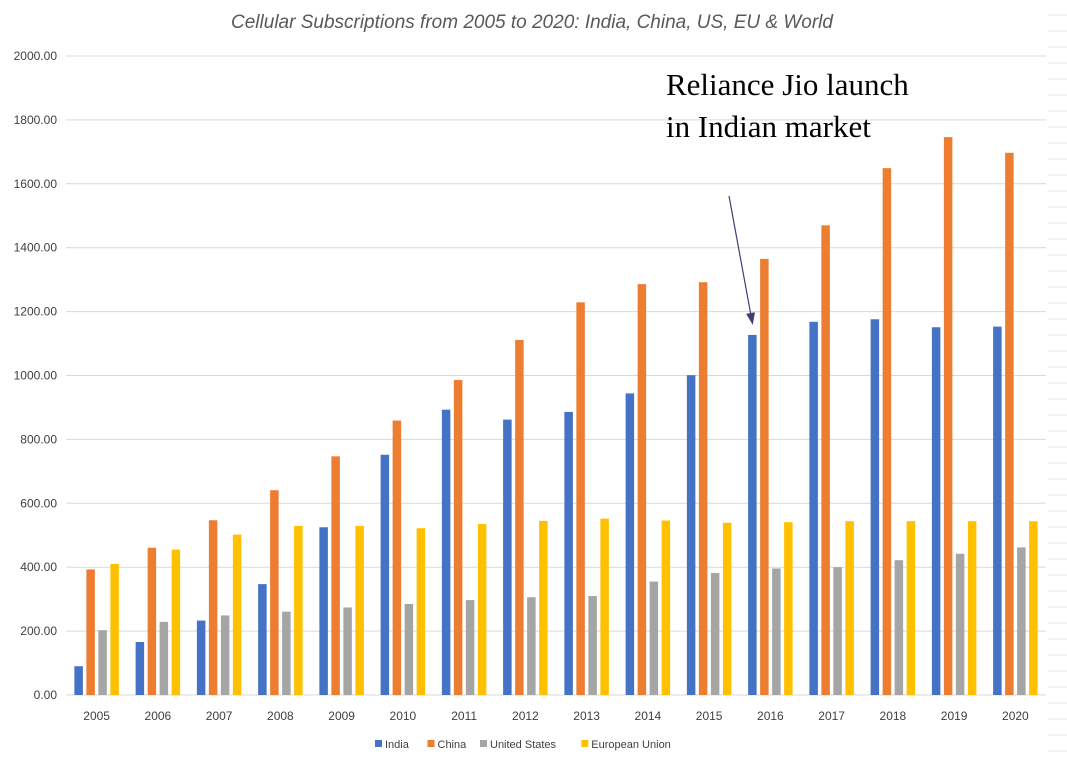  Describe the element at coordinates (38, 567) in the screenshot. I see `y-tick-label: 400.00` at that location.